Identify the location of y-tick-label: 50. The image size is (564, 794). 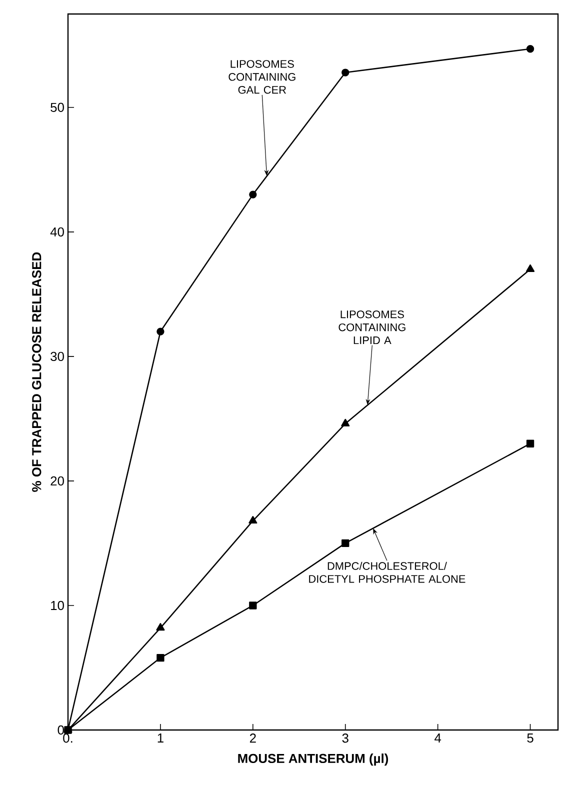
(57, 107).